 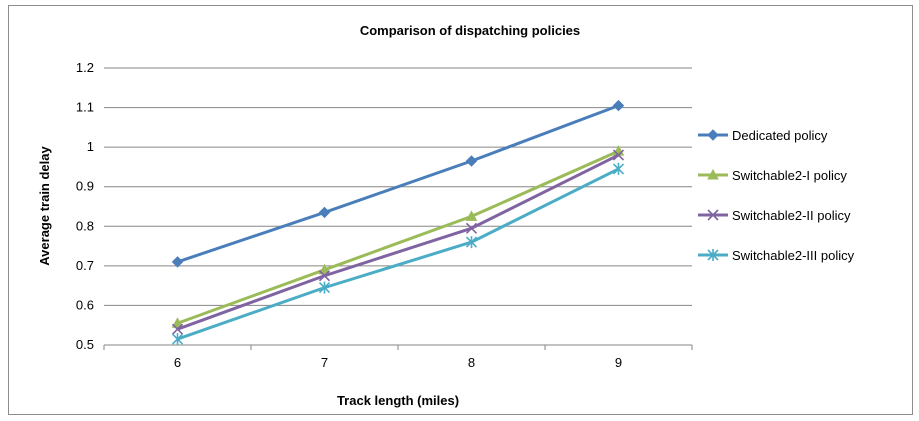 I want to click on y-tick-label: 1, so click(x=90, y=146).